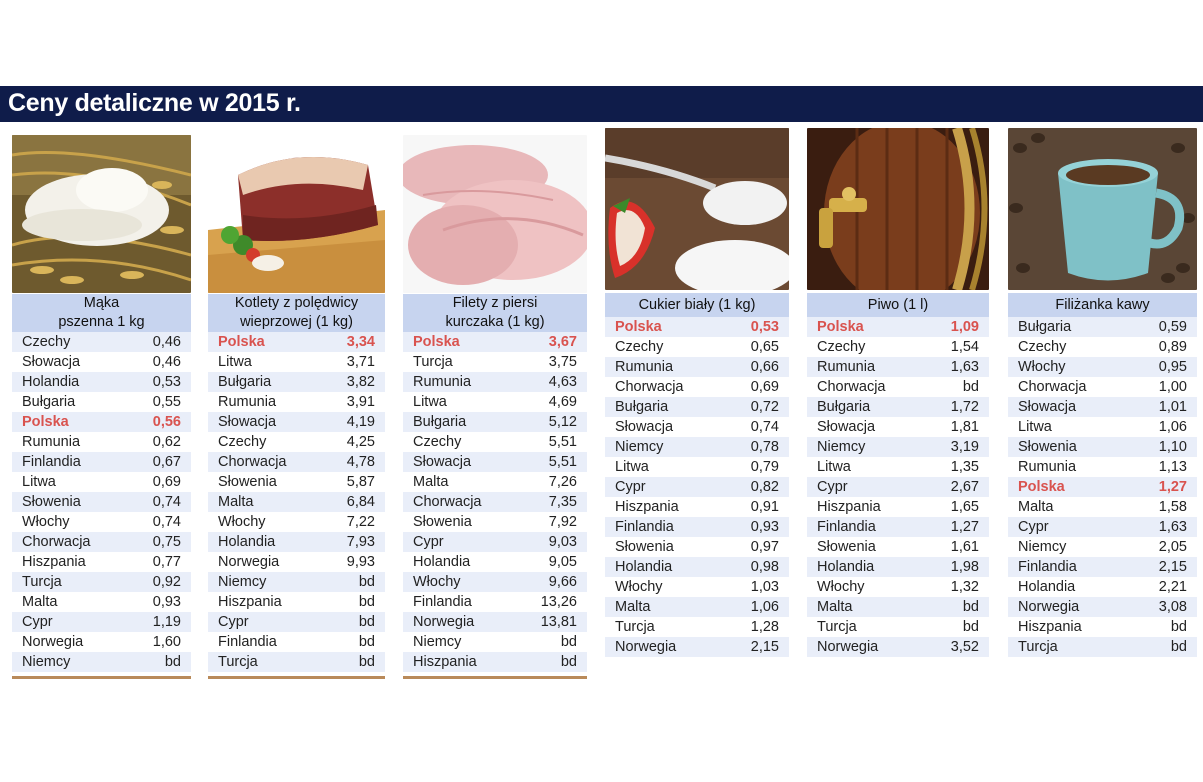 This screenshot has height=782, width=1203. What do you see at coordinates (360, 382) in the screenshot?
I see `price-value: 3,82` at bounding box center [360, 382].